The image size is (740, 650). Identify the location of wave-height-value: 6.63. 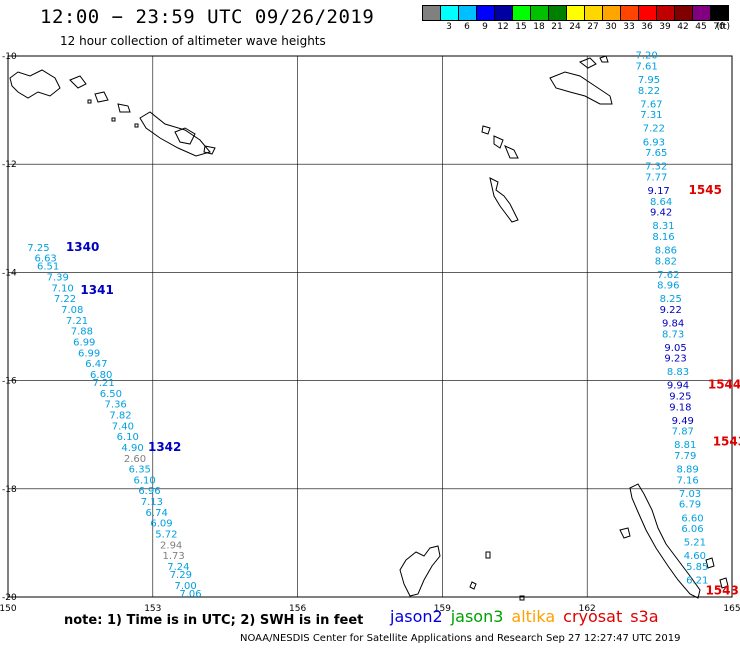
(46, 259).